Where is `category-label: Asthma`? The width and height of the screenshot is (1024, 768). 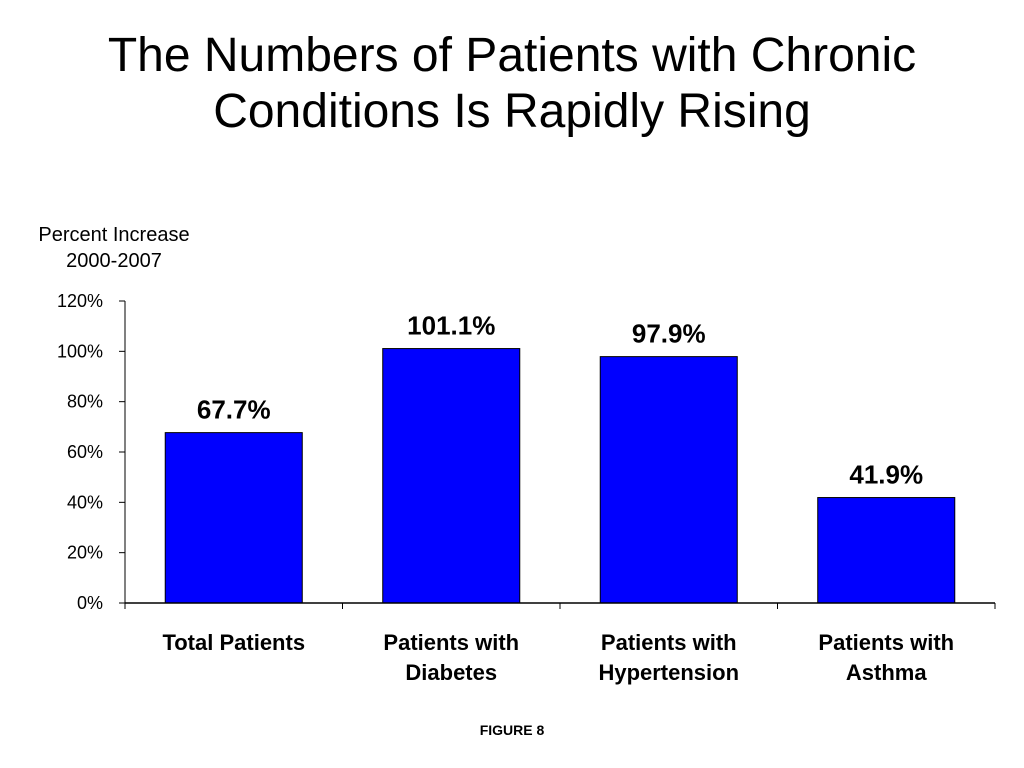
category-label: Asthma is located at coordinates (886, 672).